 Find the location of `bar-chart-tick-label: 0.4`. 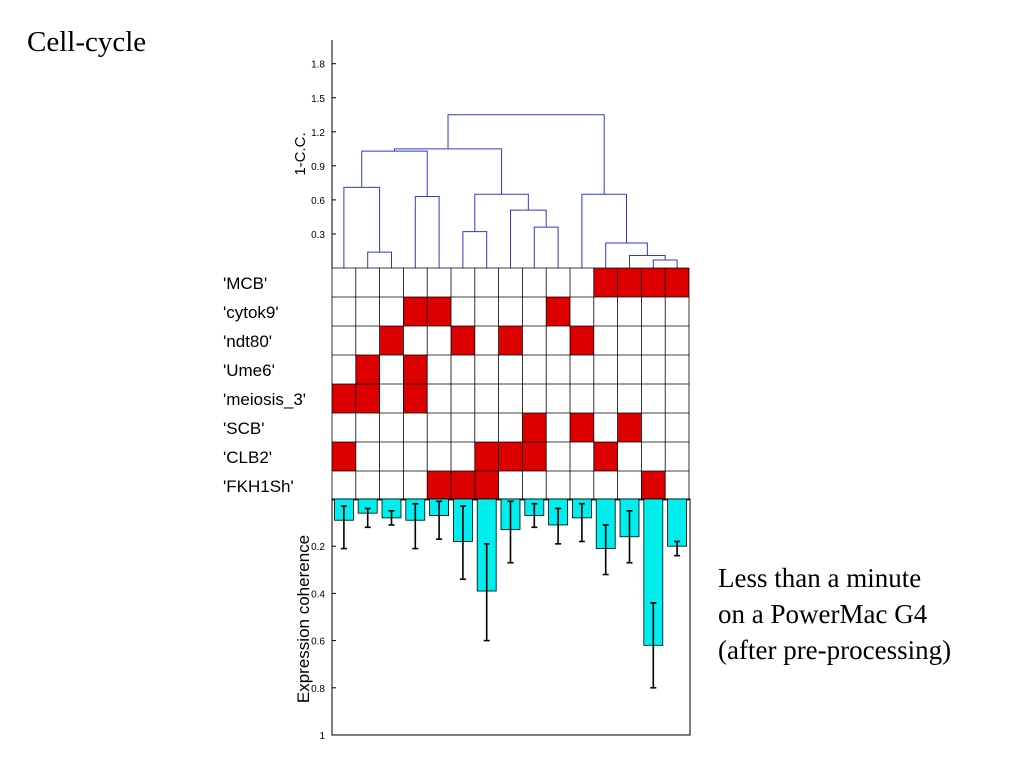

bar-chart-tick-label: 0.4 is located at coordinates (318, 594).